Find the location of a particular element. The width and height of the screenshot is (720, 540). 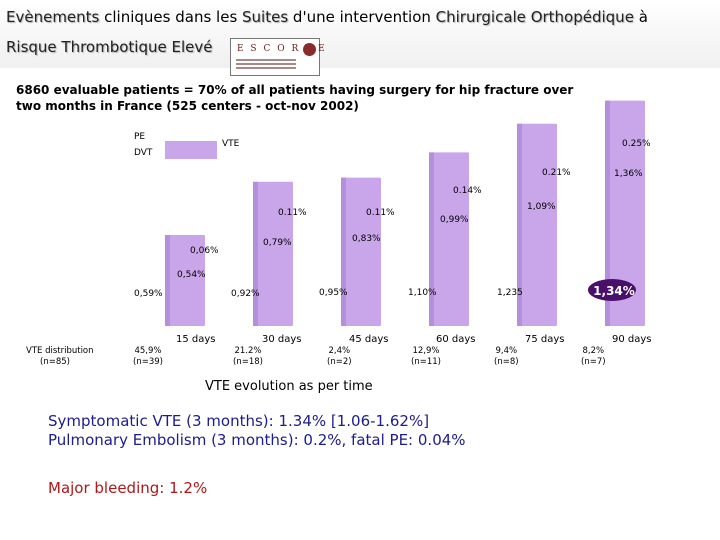

bar-shade-60-days is located at coordinates (431, 239).